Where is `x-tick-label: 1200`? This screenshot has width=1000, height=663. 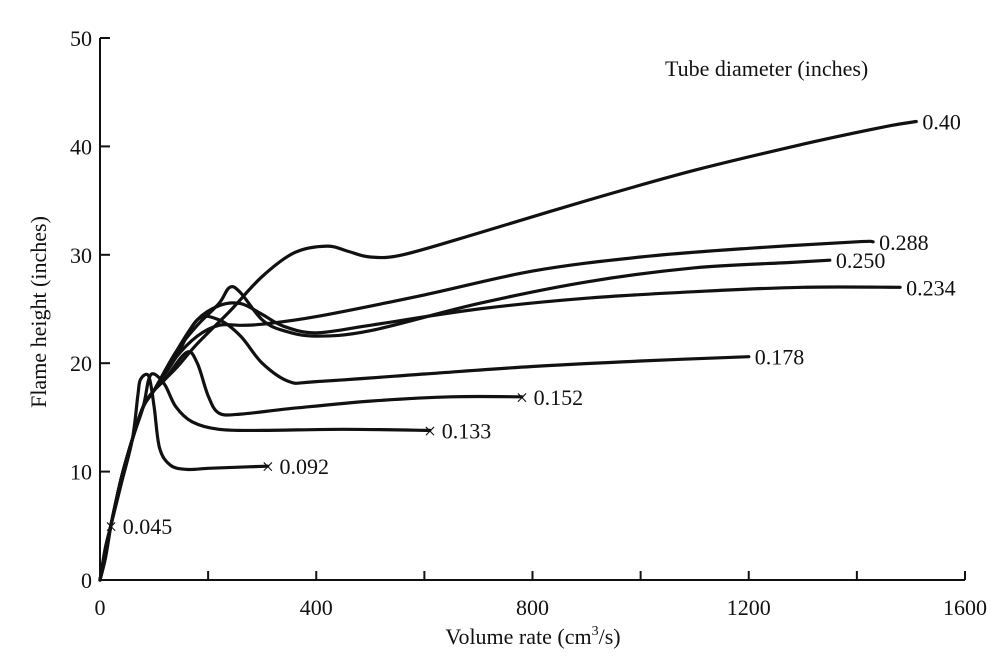 x-tick-label: 1200 is located at coordinates (749, 607).